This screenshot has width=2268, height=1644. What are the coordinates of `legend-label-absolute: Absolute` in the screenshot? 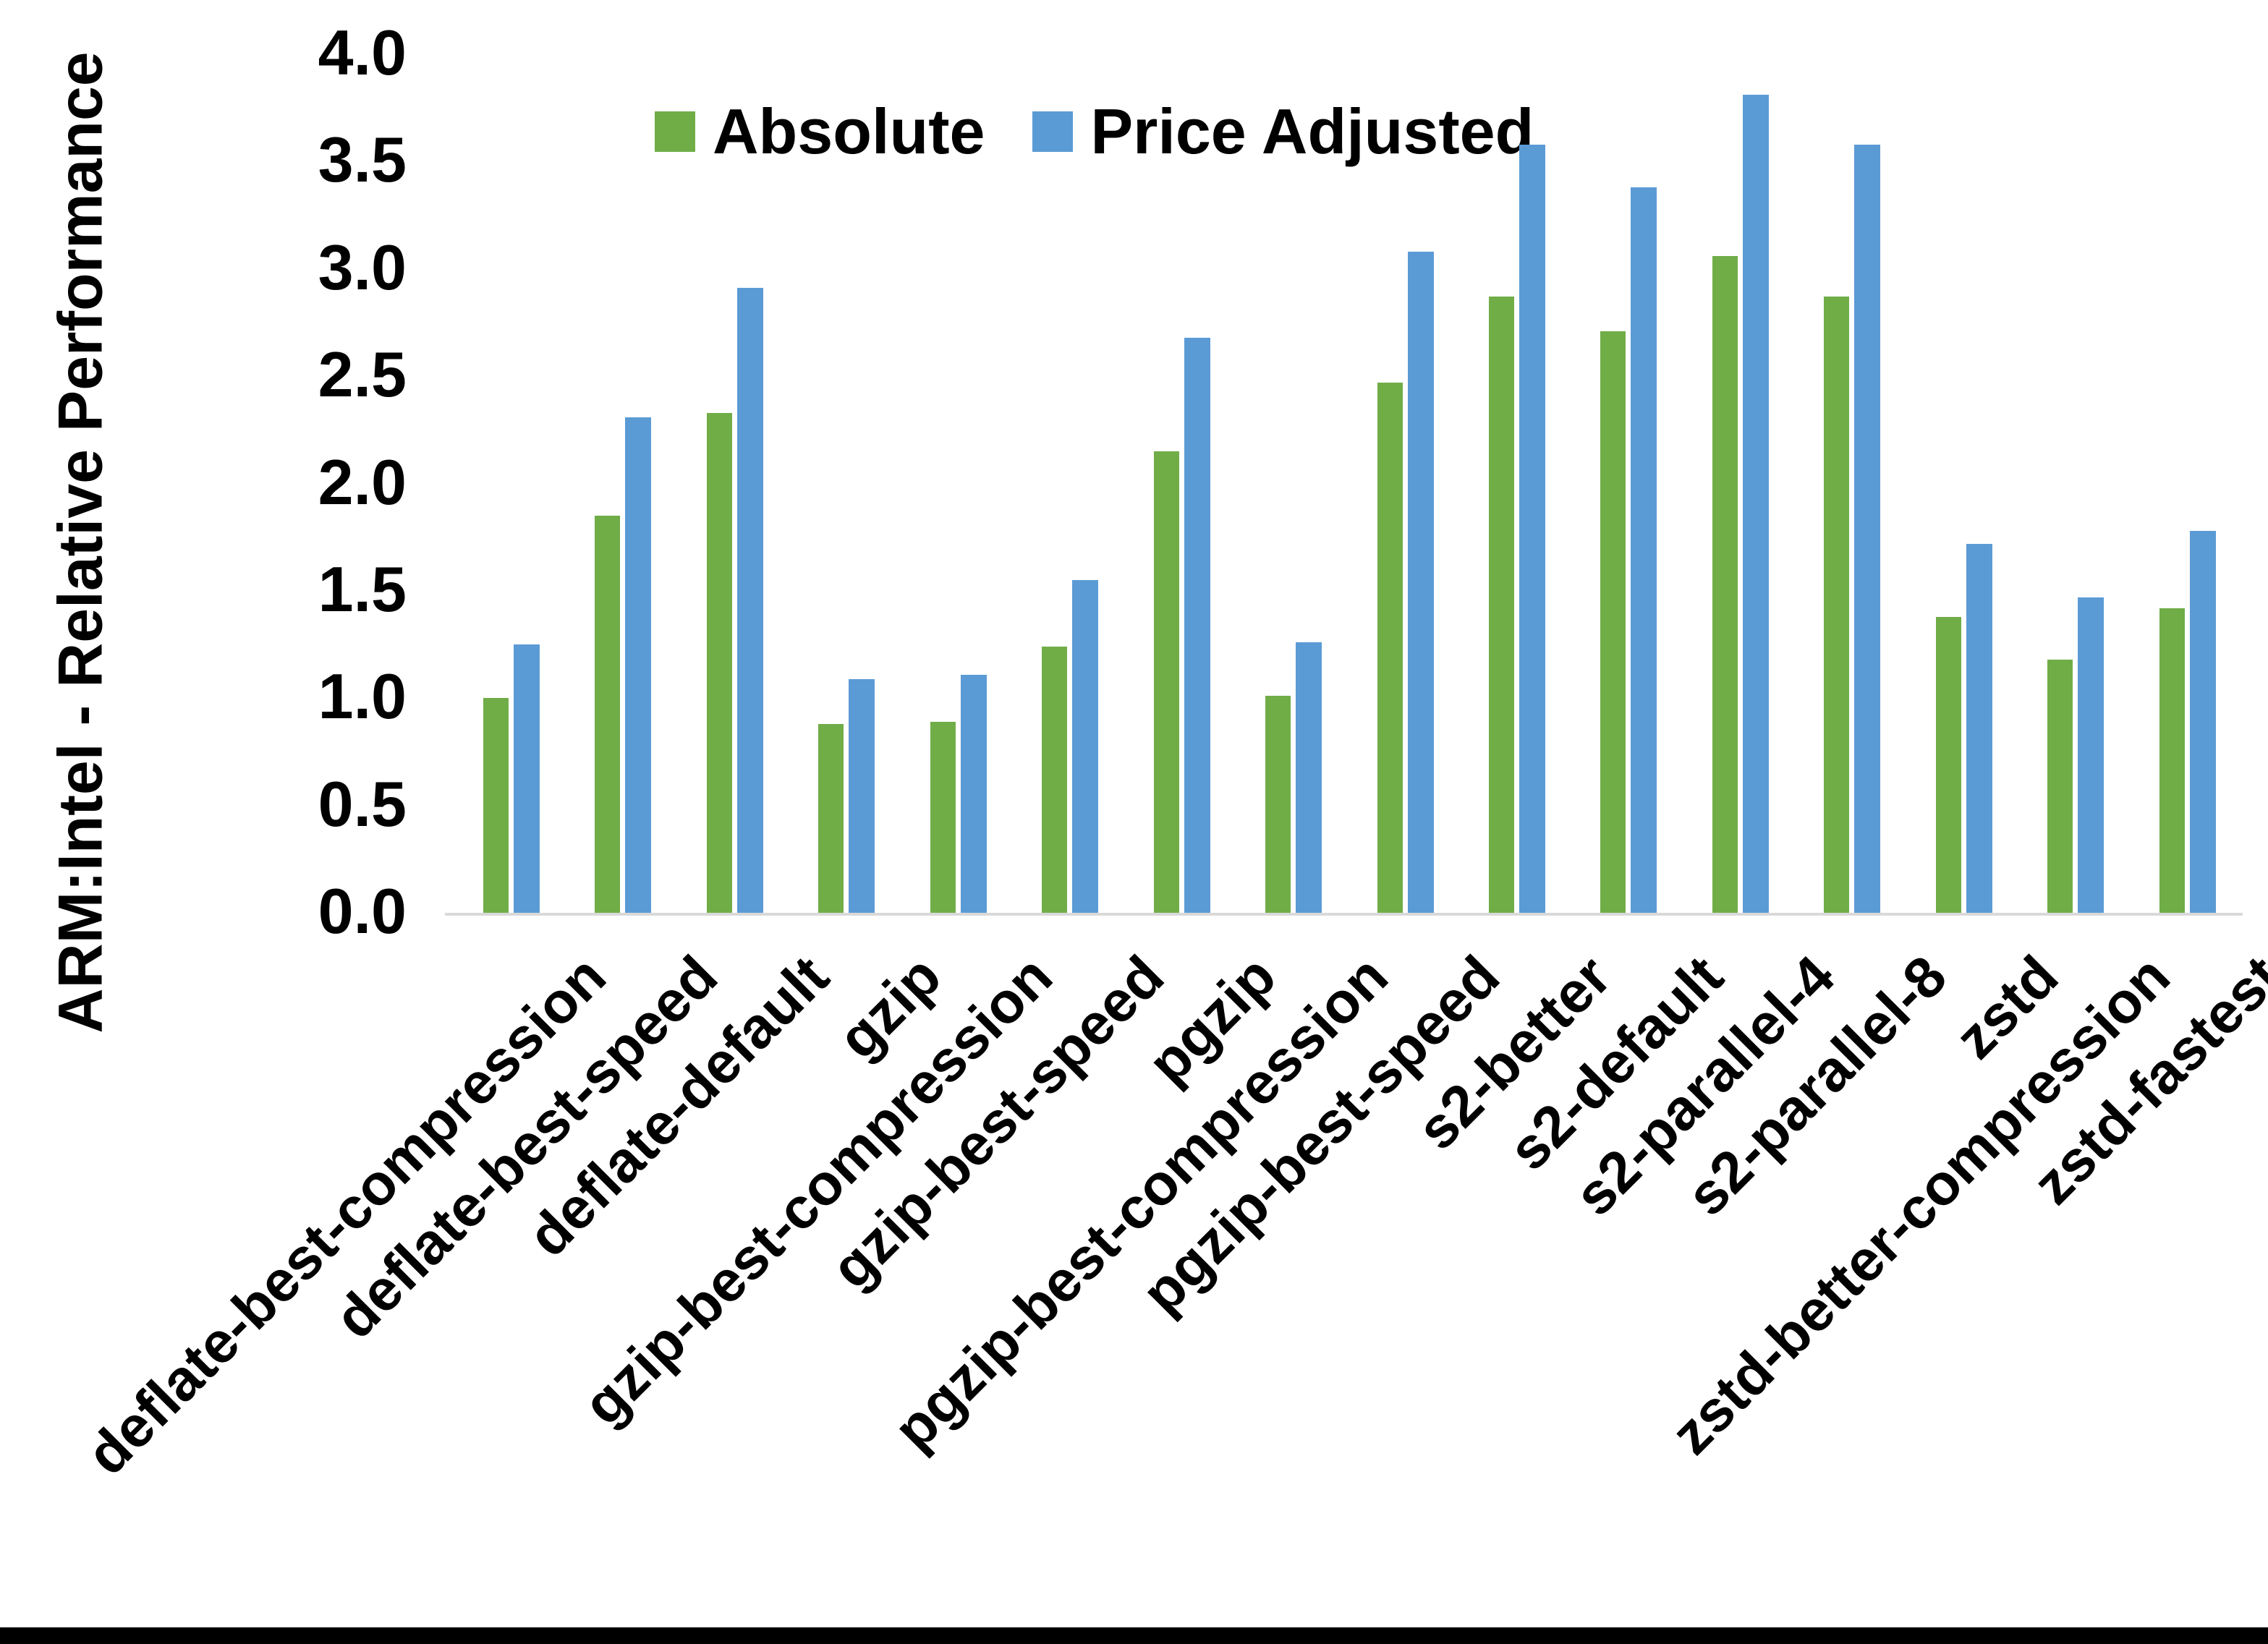 It's located at (849, 131).